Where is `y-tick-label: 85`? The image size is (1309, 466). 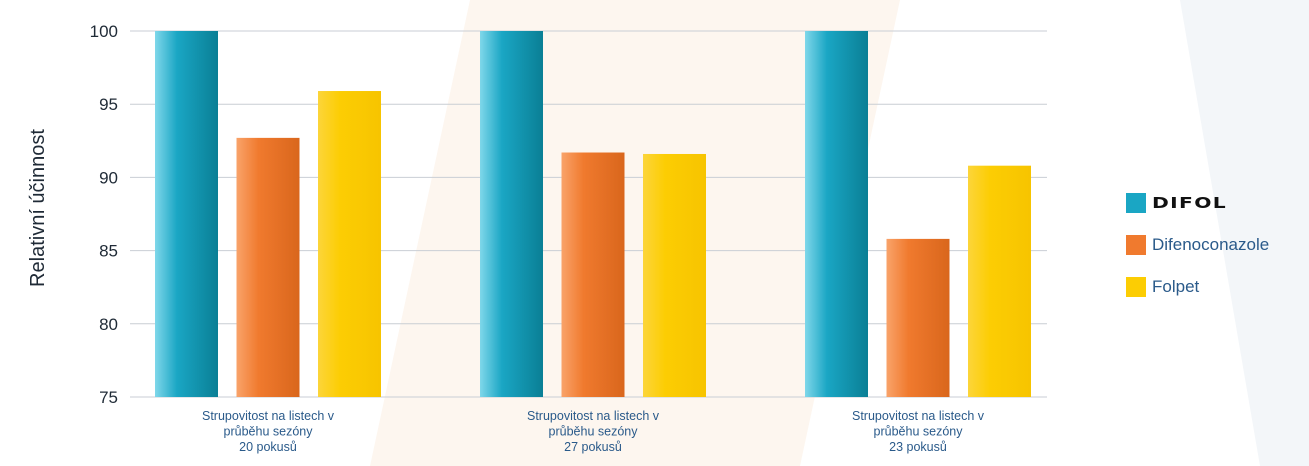 y-tick-label: 85 is located at coordinates (108, 251).